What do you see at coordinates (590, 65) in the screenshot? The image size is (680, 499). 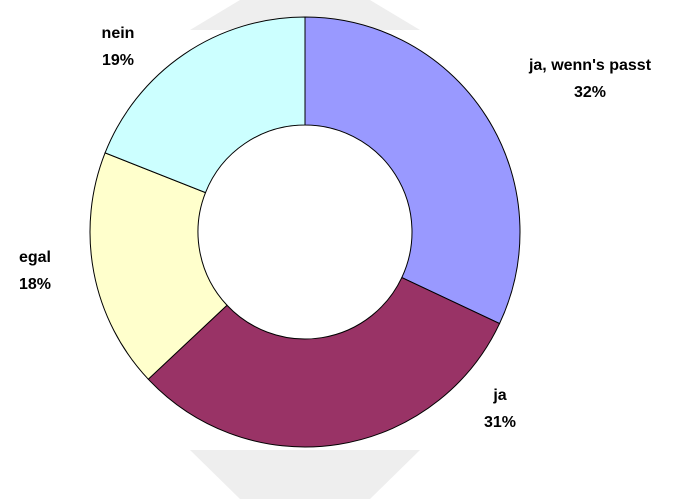 I see `slice-label: ja, wenn's passt` at bounding box center [590, 65].